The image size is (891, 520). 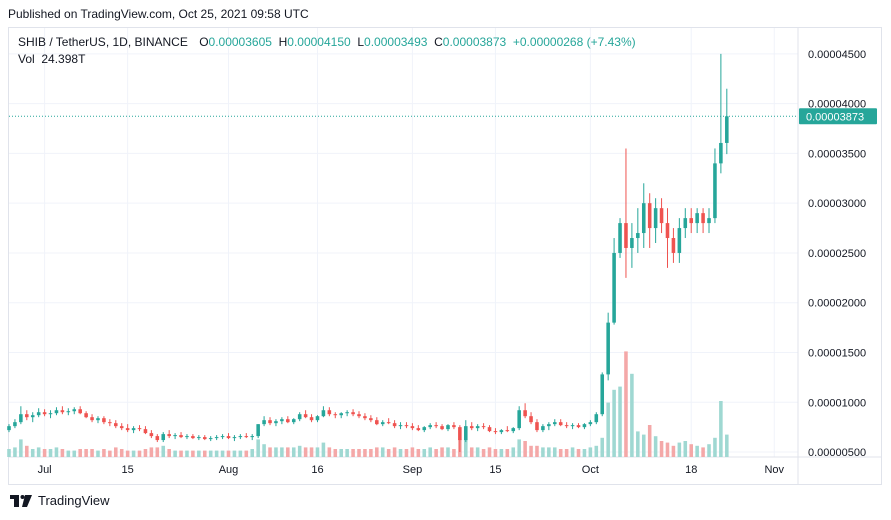 What do you see at coordinates (837, 453) in the screenshot?
I see `y-tick-label: 0.00000500` at bounding box center [837, 453].